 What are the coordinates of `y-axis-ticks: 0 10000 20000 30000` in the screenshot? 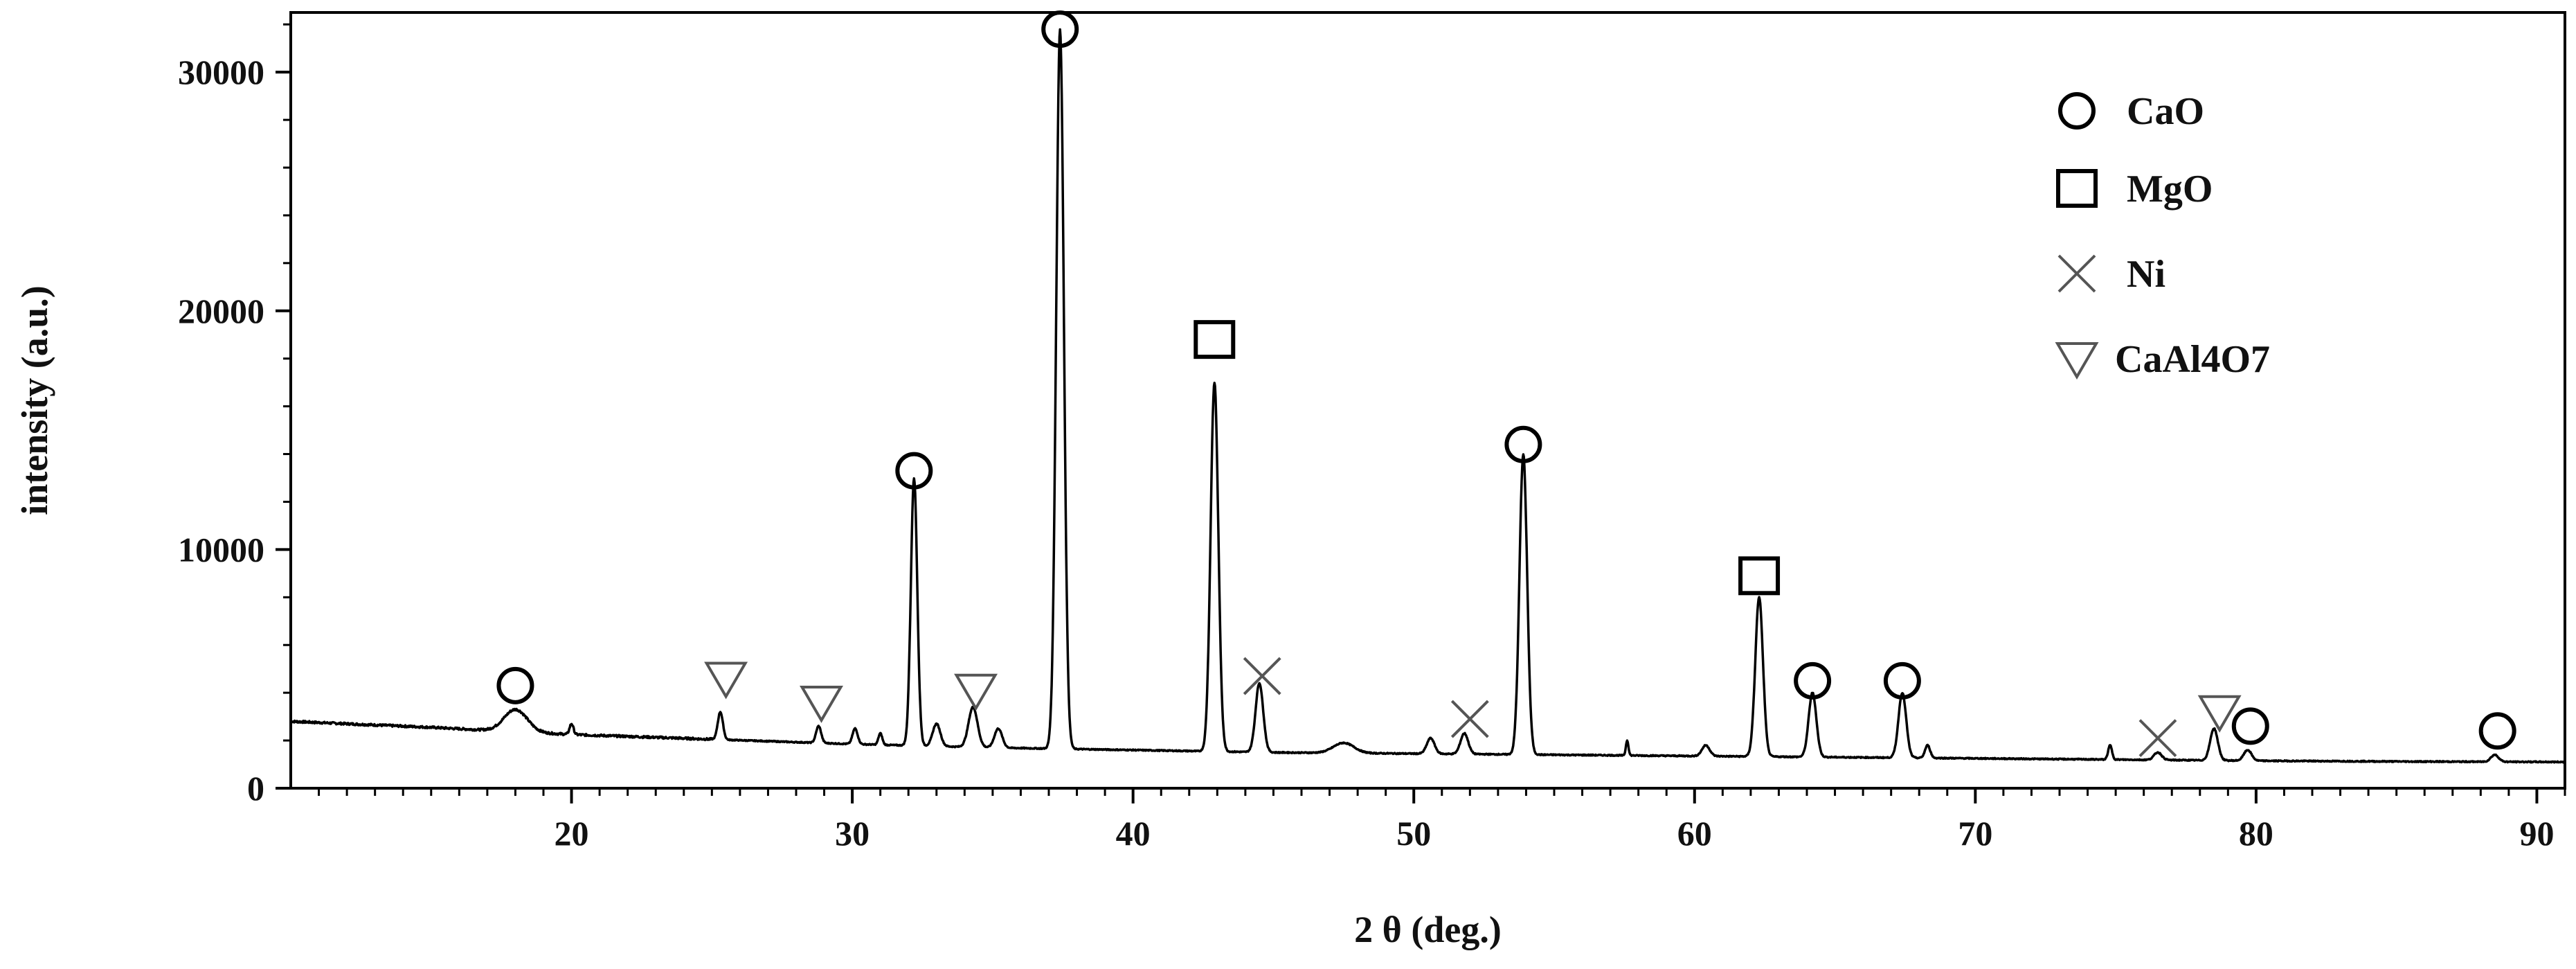 It's located at (234, 415).